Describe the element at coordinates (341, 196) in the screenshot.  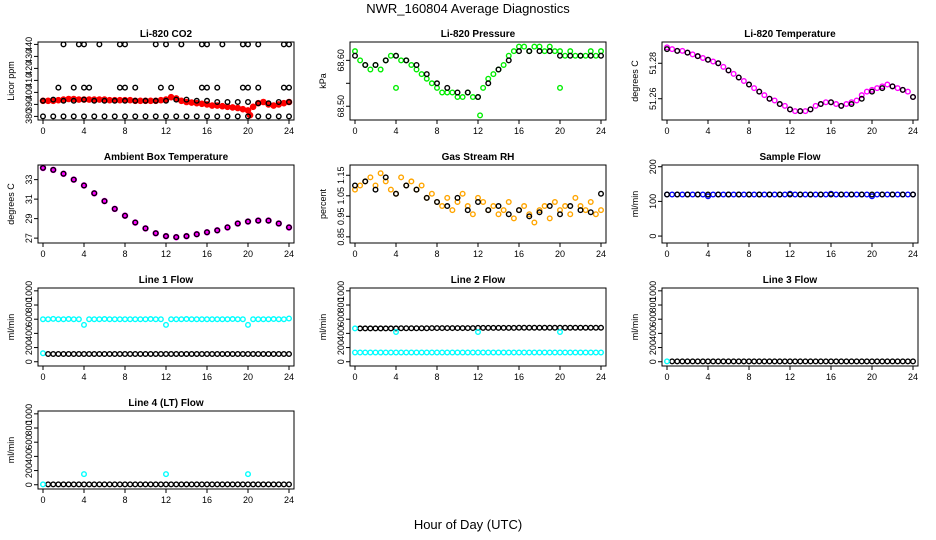
I see `y-tick-label: 1.05` at that location.